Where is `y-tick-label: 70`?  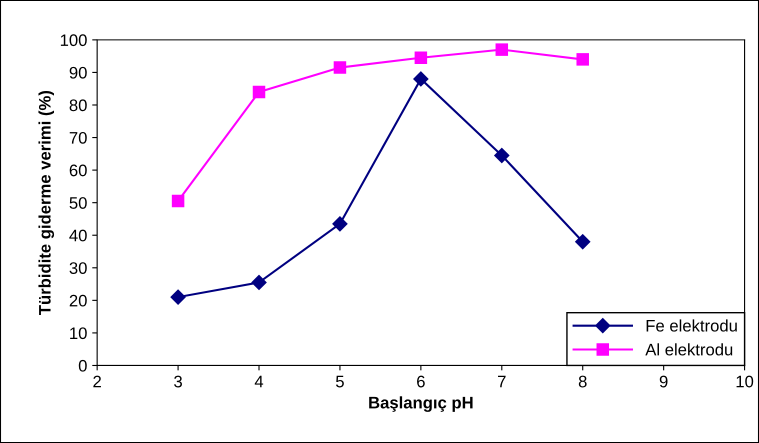
y-tick-label: 70 is located at coordinates (78, 138).